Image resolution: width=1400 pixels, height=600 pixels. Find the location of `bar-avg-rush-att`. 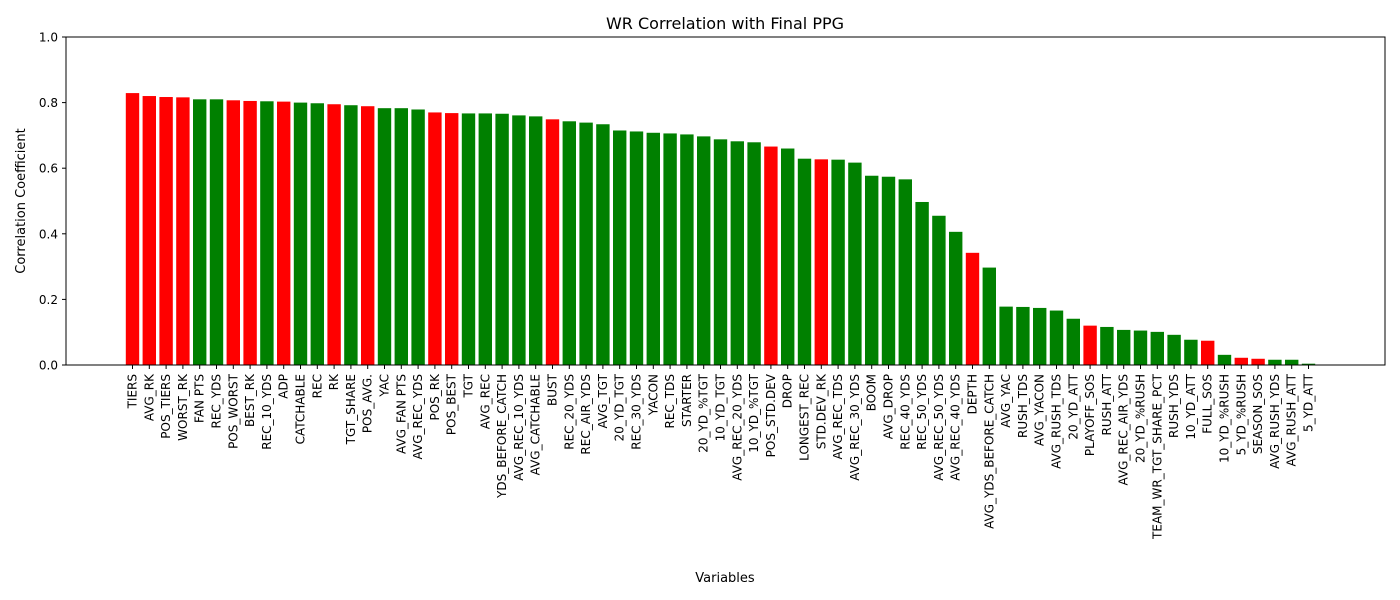

bar-avg-rush-att is located at coordinates (1292, 362).